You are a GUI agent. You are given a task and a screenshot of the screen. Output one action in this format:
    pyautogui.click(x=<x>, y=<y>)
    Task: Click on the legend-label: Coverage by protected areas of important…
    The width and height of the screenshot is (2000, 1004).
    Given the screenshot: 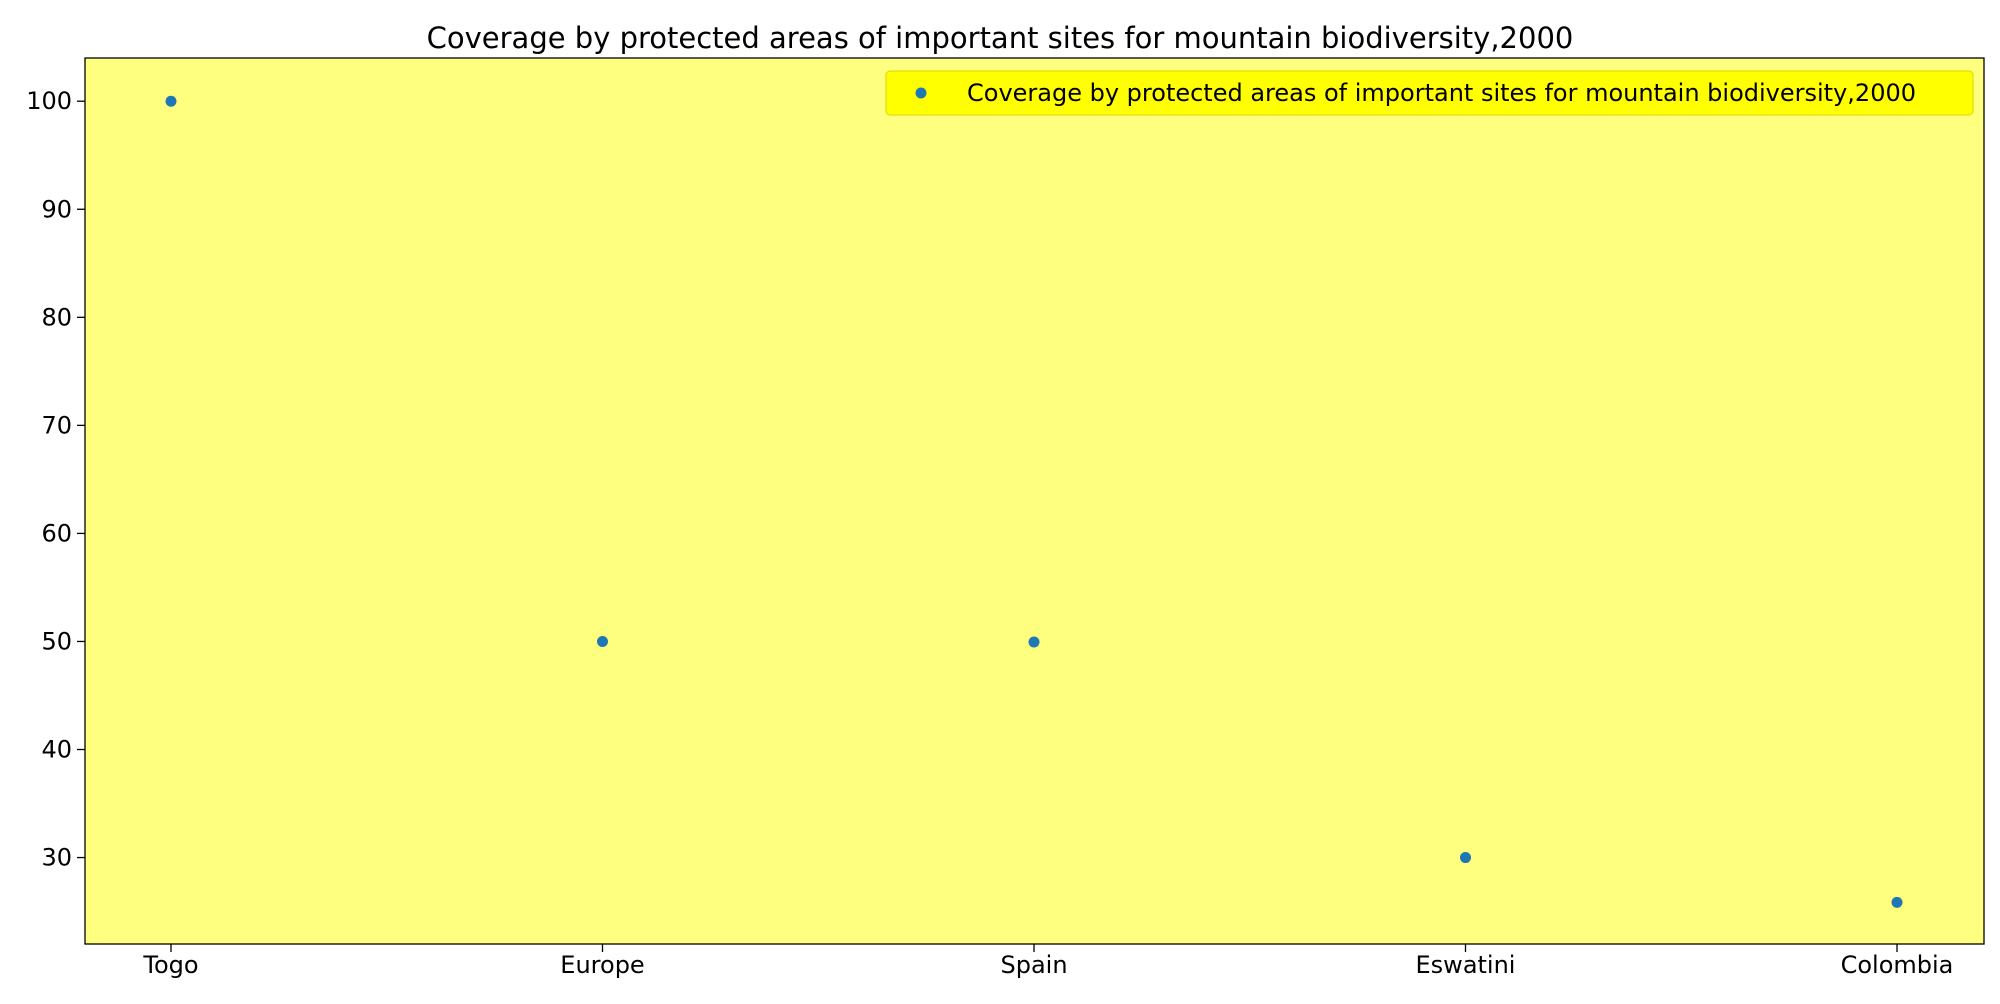 What is the action you would take?
    pyautogui.click(x=1441, y=93)
    